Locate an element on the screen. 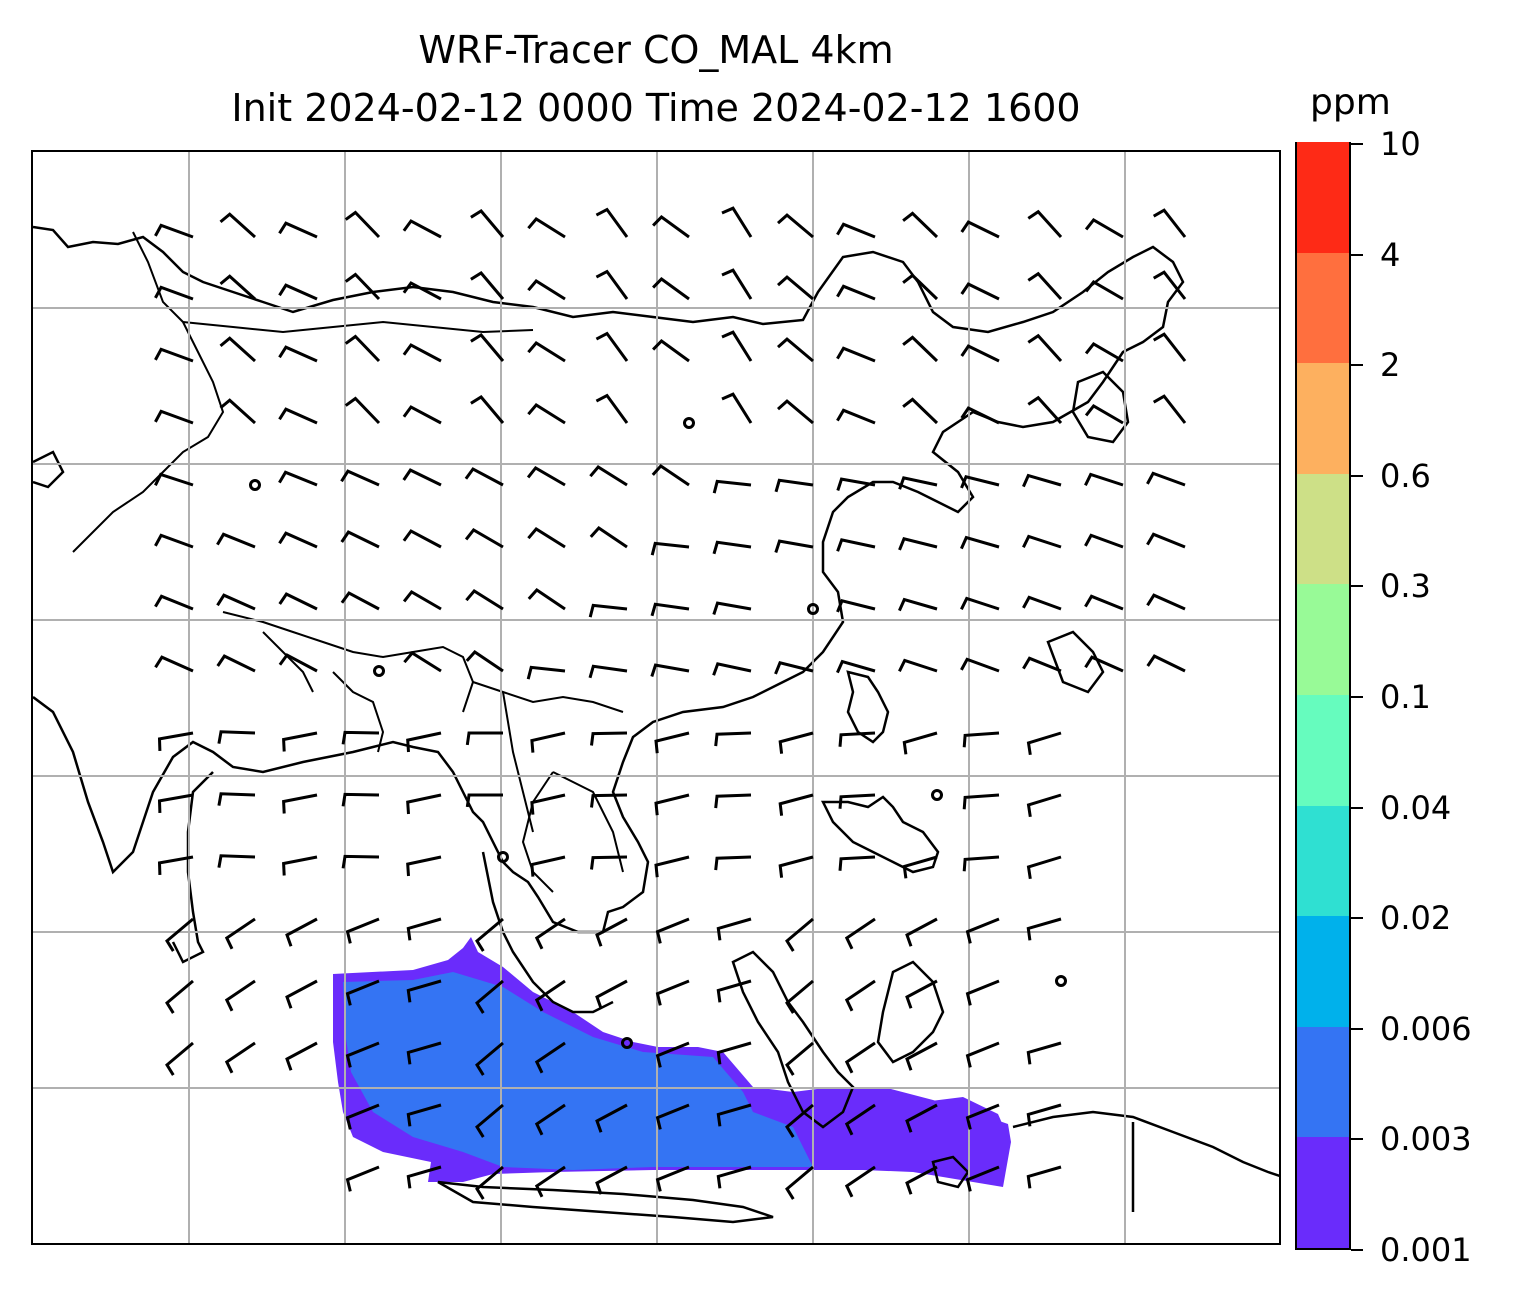 This screenshot has width=1528, height=1306. colorbar is located at coordinates (1323, 695).